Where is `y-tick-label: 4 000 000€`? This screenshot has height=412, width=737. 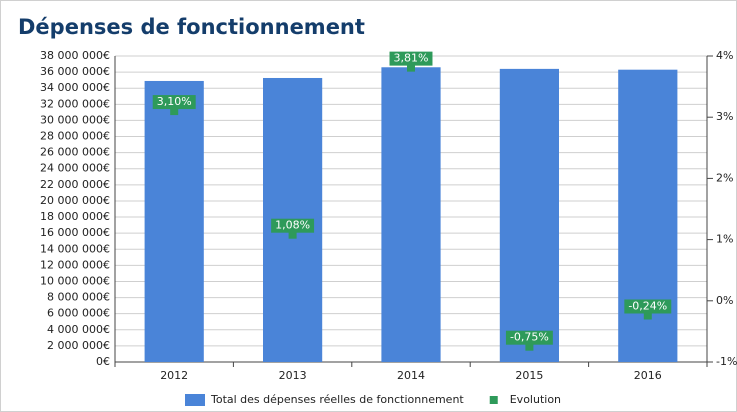 y-tick-label: 4 000 000€ is located at coordinates (78, 329).